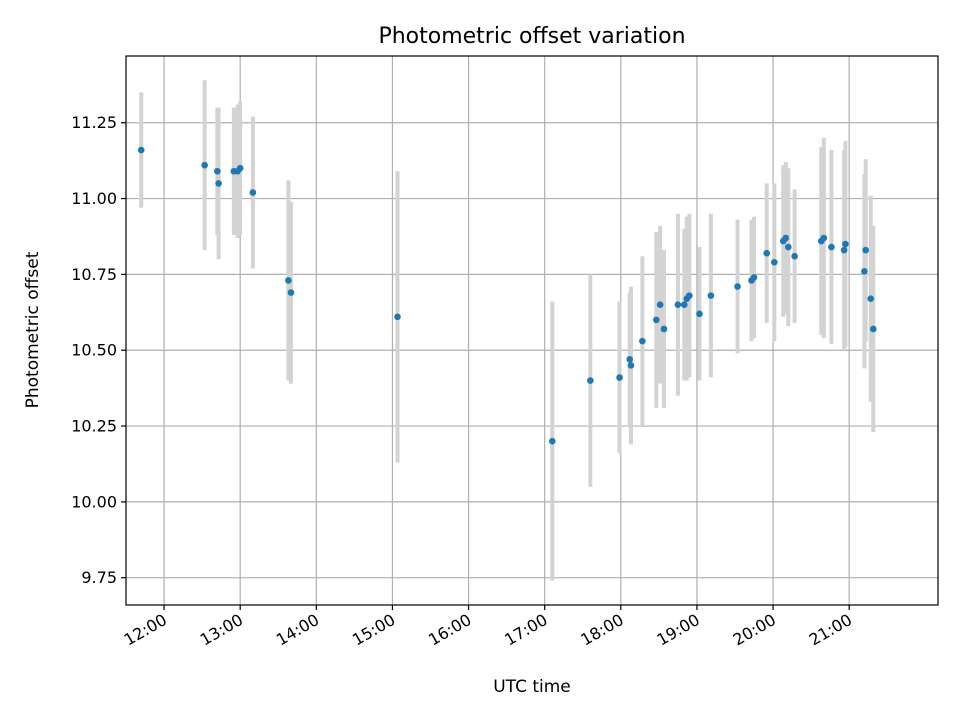 Image resolution: width=960 pixels, height=720 pixels. Describe the element at coordinates (525, 630) in the screenshot. I see `x-tick-label: 17:00` at that location.